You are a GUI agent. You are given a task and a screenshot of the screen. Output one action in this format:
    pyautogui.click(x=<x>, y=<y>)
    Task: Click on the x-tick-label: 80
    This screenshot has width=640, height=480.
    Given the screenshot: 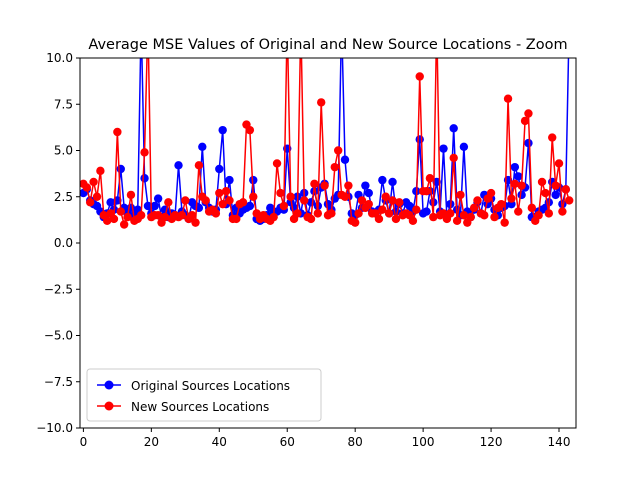 What is the action you would take?
    pyautogui.click(x=355, y=442)
    